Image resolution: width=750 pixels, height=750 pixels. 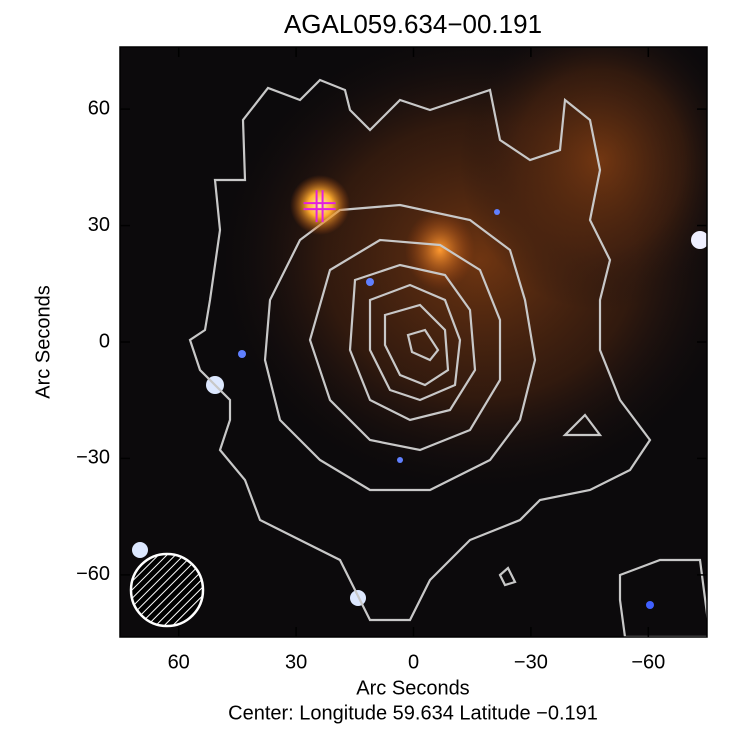 I want to click on x-axis-label: Arc Seconds, so click(x=412, y=688).